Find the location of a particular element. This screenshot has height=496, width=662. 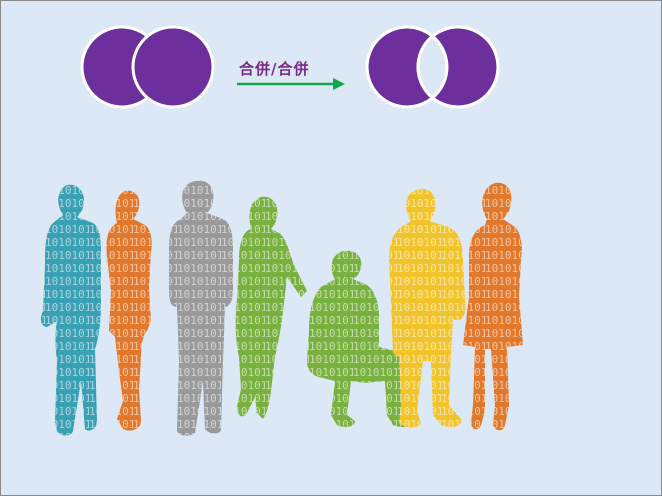

circle-left-b is located at coordinates (173, 67).